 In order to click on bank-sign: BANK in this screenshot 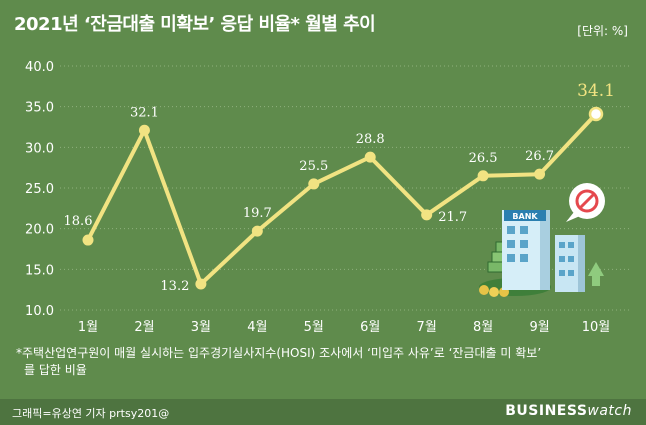, I will do `click(525, 216)`.